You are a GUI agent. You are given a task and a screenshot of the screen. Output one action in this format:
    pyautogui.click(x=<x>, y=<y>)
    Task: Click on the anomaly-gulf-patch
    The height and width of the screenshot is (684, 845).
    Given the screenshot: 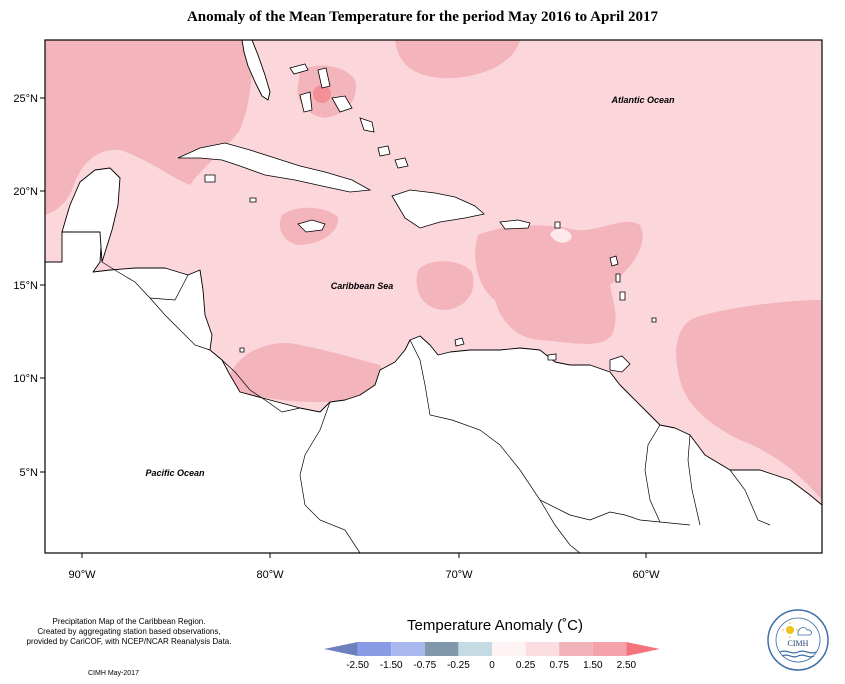 What is the action you would take?
    pyautogui.click(x=148, y=127)
    